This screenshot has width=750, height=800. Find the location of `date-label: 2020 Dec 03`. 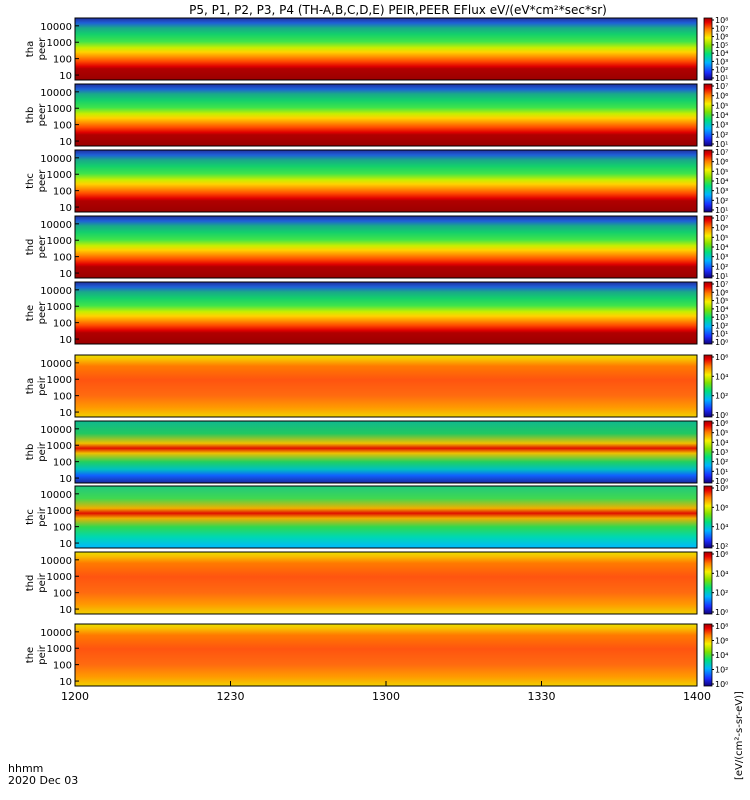

date-label: 2020 Dec 03 is located at coordinates (43, 780).